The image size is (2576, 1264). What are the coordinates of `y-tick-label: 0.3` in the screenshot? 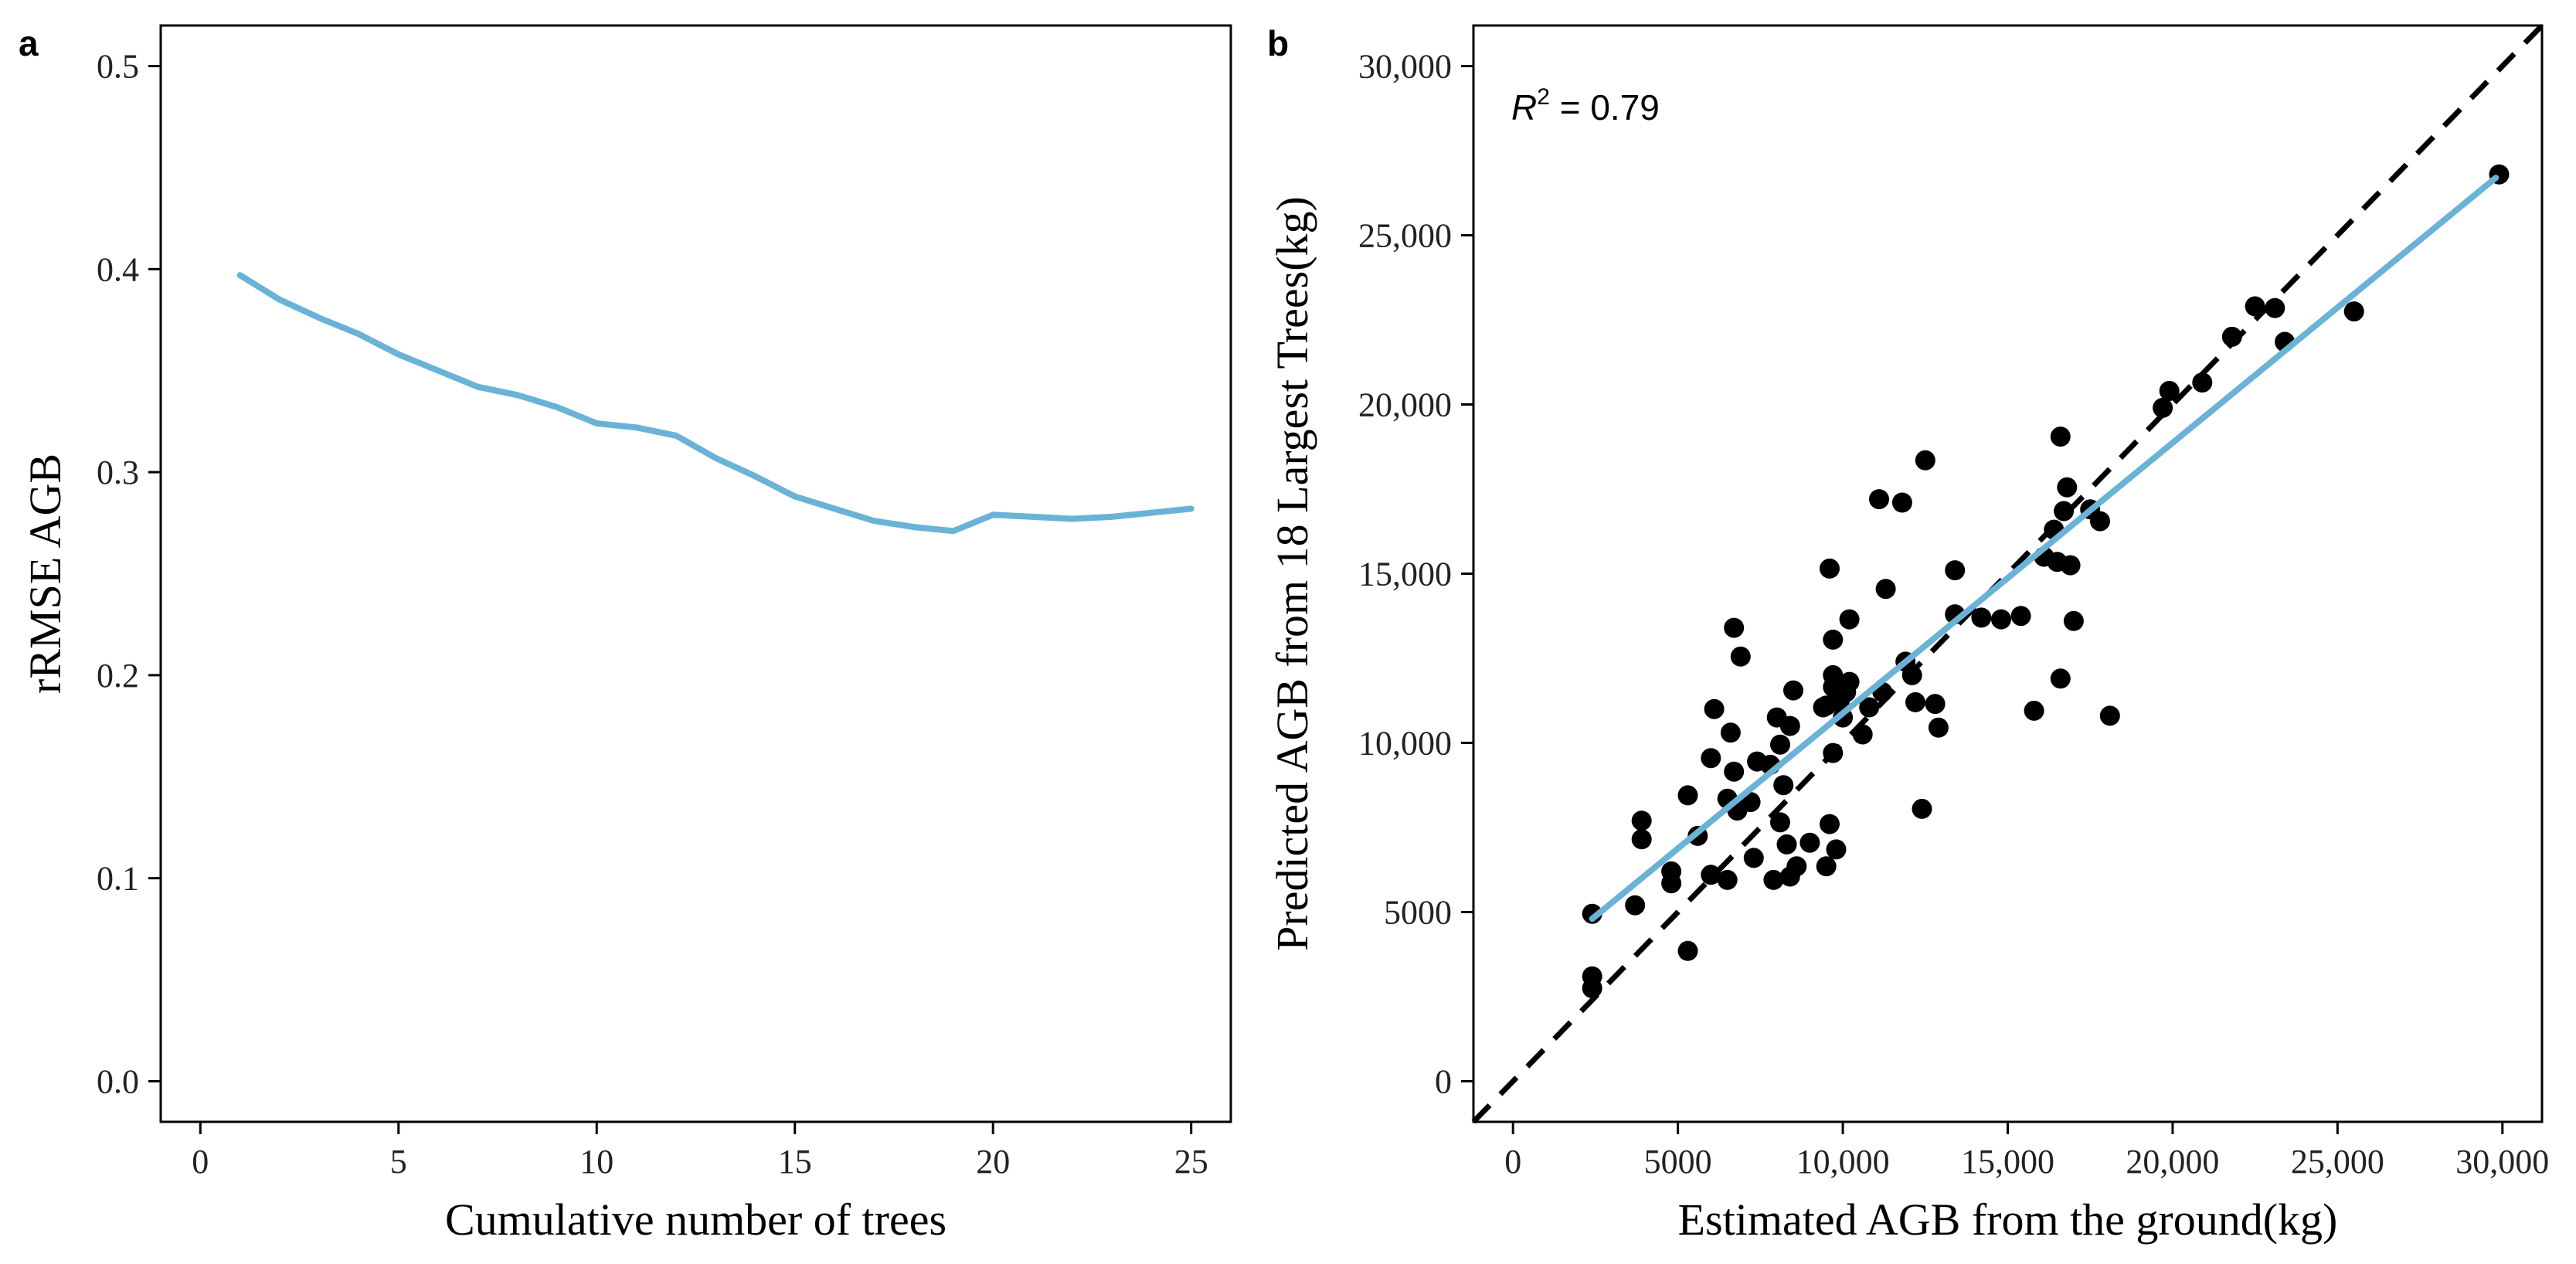 It's located at (118, 472).